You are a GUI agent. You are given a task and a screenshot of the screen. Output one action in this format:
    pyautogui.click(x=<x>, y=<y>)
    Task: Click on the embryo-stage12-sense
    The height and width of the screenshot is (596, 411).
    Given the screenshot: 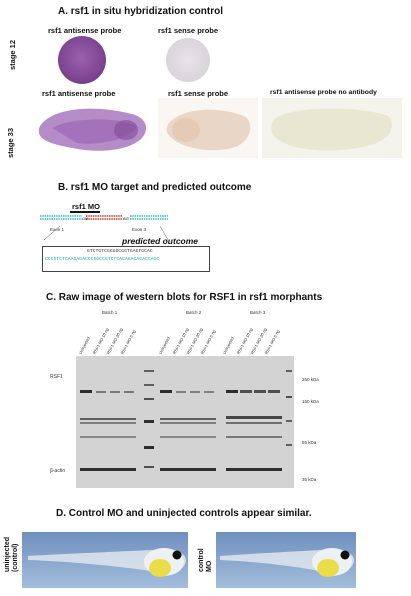 What is the action you would take?
    pyautogui.click(x=188, y=60)
    